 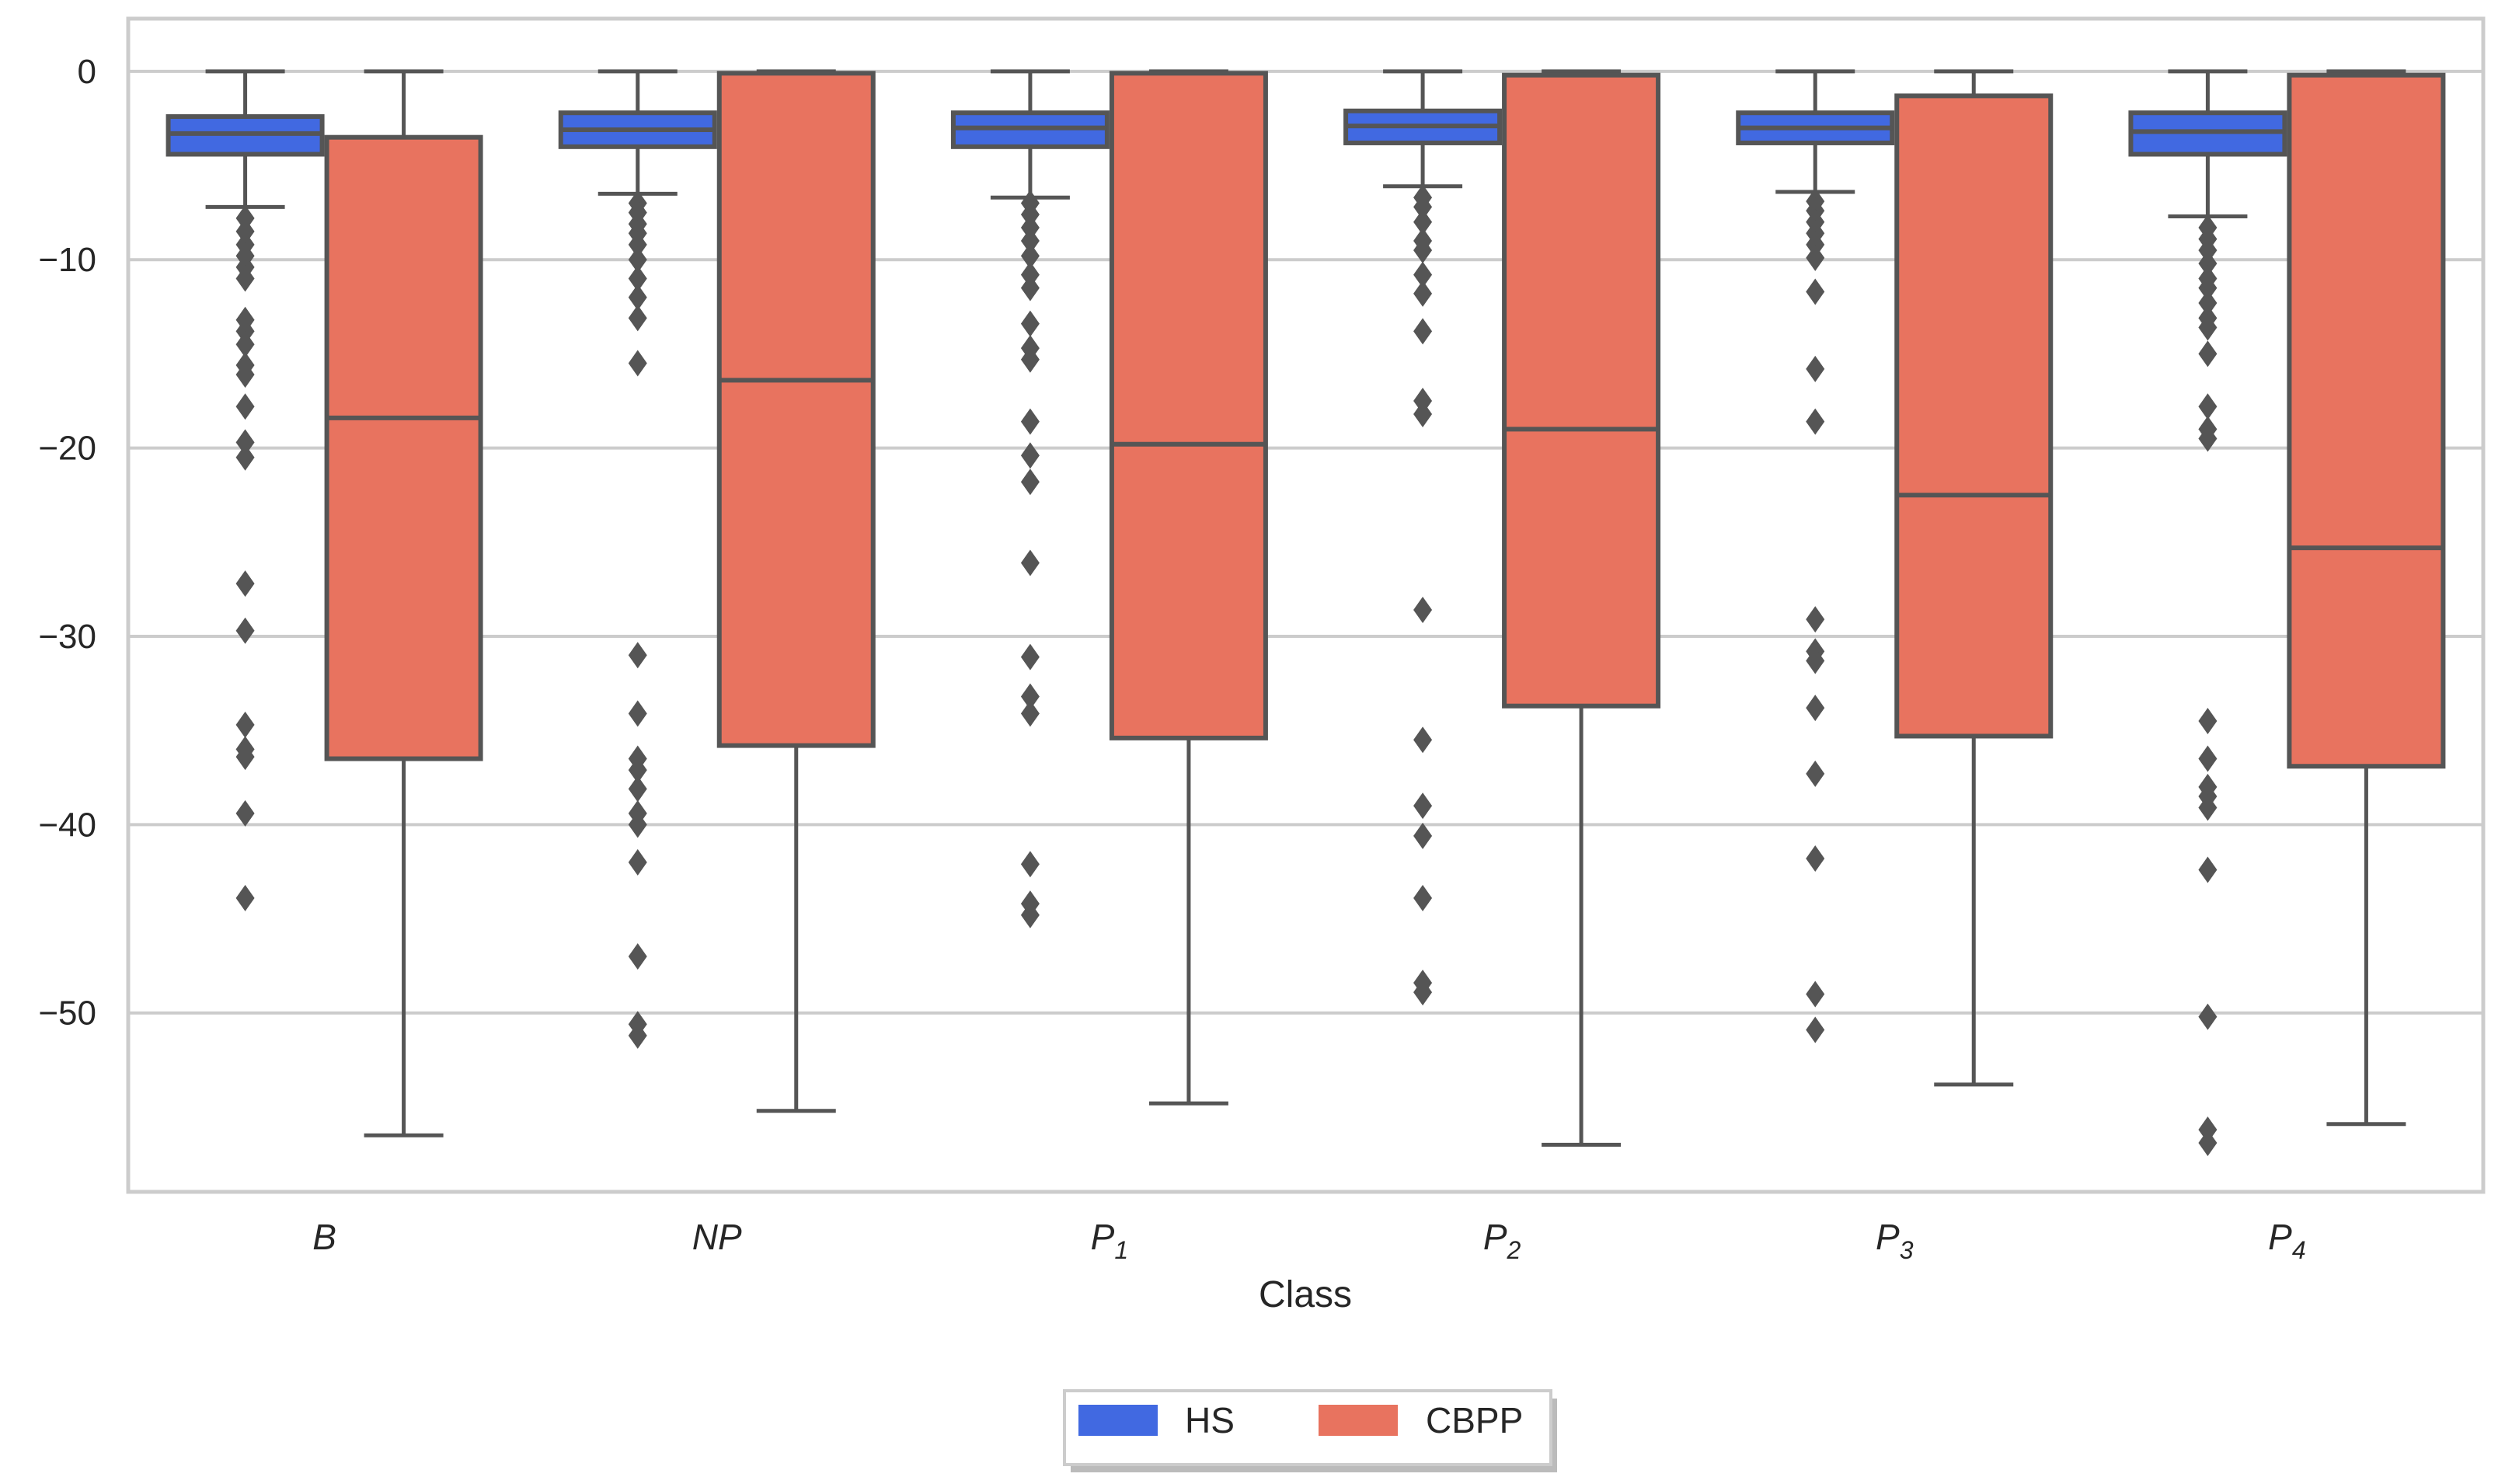 What do you see at coordinates (67, 260) in the screenshot?
I see `y-tick-label: −10` at bounding box center [67, 260].